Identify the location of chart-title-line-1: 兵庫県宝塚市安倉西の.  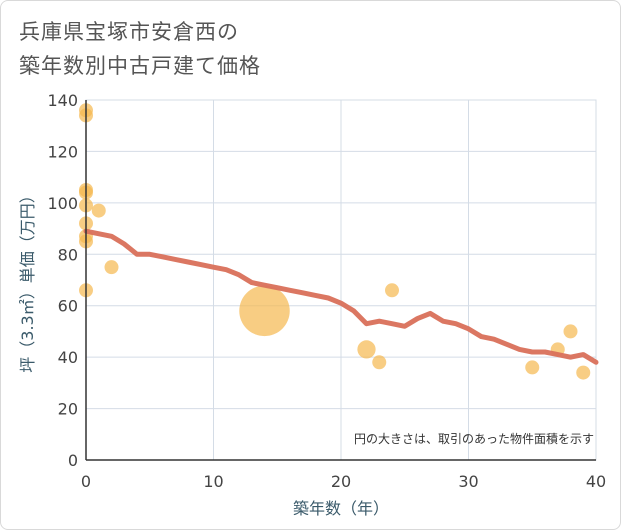
(129, 32).